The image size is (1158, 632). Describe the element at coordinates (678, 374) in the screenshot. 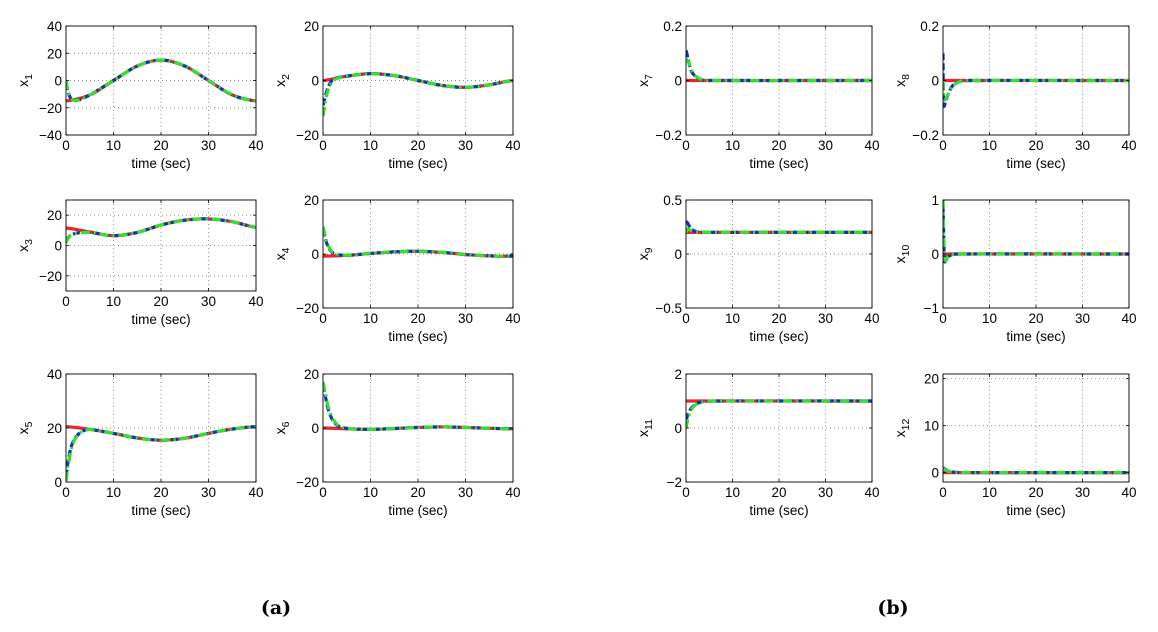

I see `y-tick-label: 2` at that location.